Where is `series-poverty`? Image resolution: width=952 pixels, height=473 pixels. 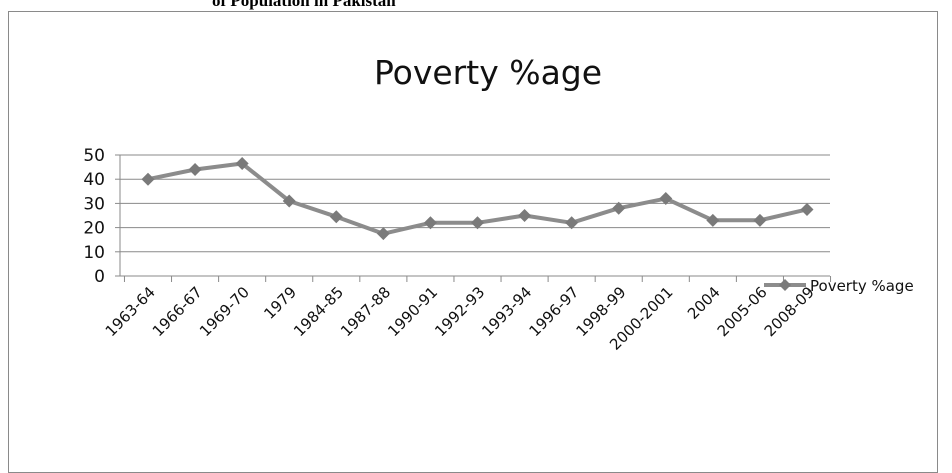
series-poverty is located at coordinates (477, 198).